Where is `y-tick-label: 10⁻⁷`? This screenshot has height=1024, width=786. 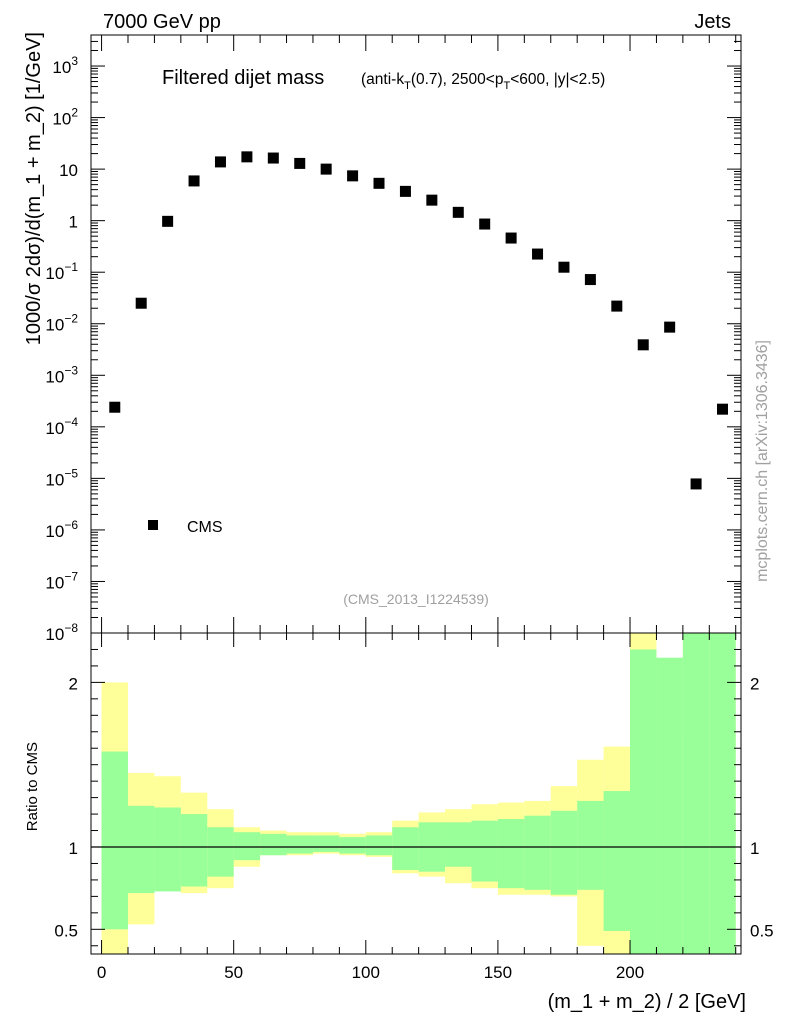
y-tick-label: 10⁻⁷ is located at coordinates (61, 580).